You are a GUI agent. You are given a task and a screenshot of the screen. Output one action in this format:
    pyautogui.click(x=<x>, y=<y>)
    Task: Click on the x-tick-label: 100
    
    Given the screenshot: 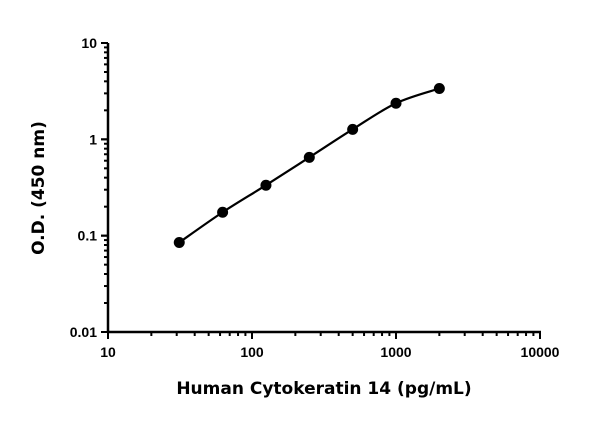 What is the action you would take?
    pyautogui.click(x=252, y=352)
    